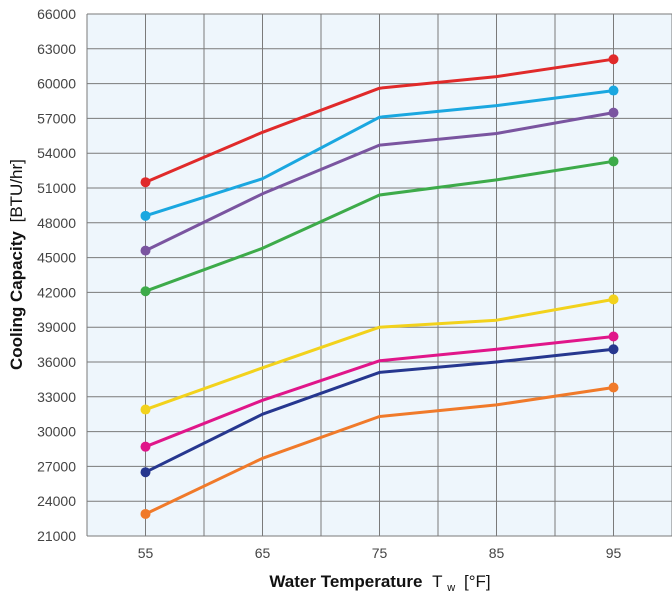 This screenshot has height=596, width=672. I want to click on x-axis-label: Water Temperature, so click(345, 581).